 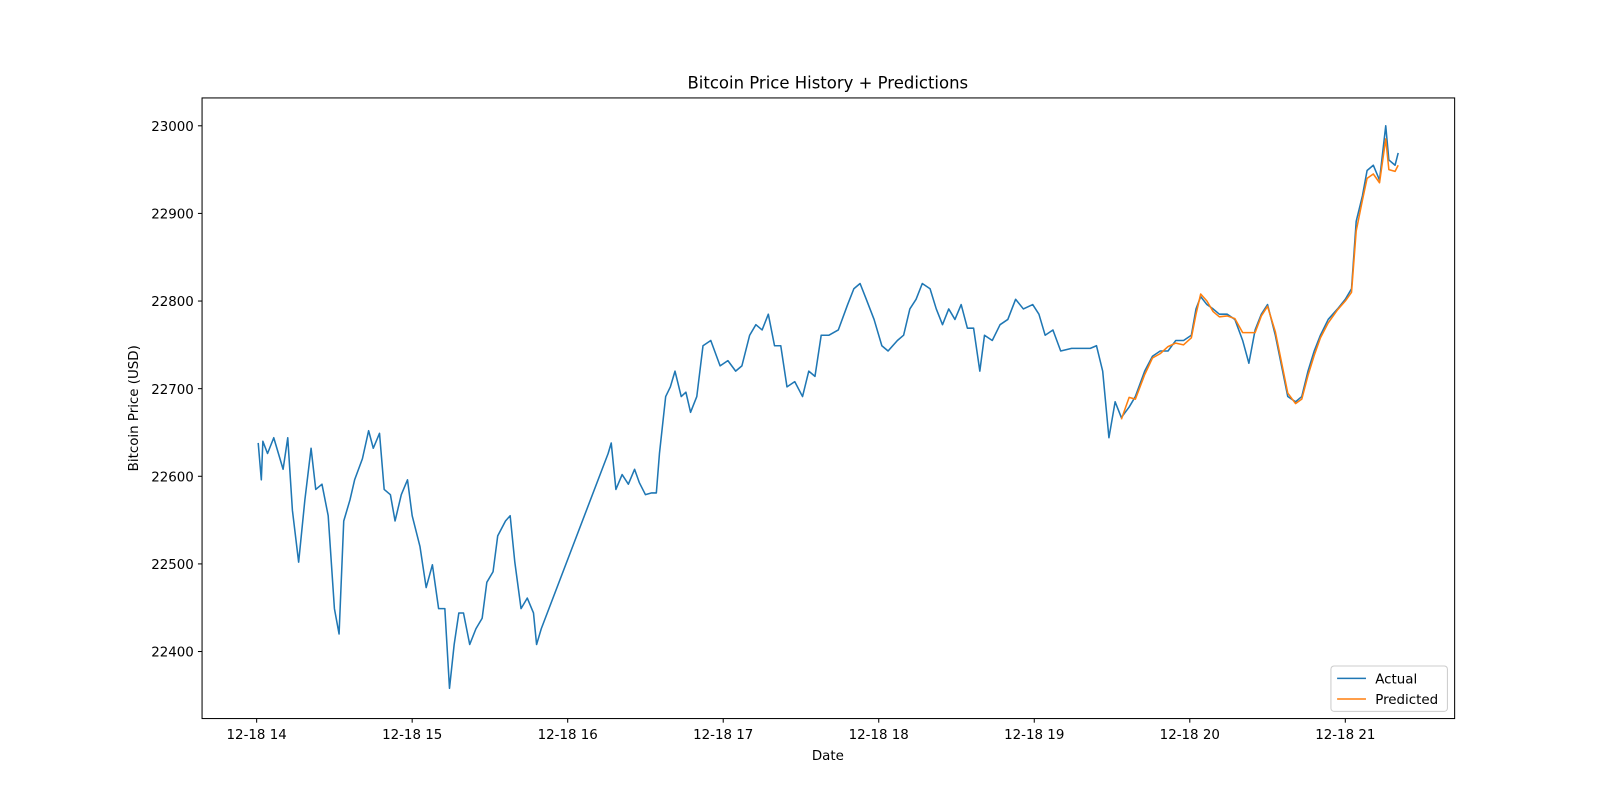 What do you see at coordinates (723, 735) in the screenshot?
I see `x-tick-label: 12-18 17` at bounding box center [723, 735].